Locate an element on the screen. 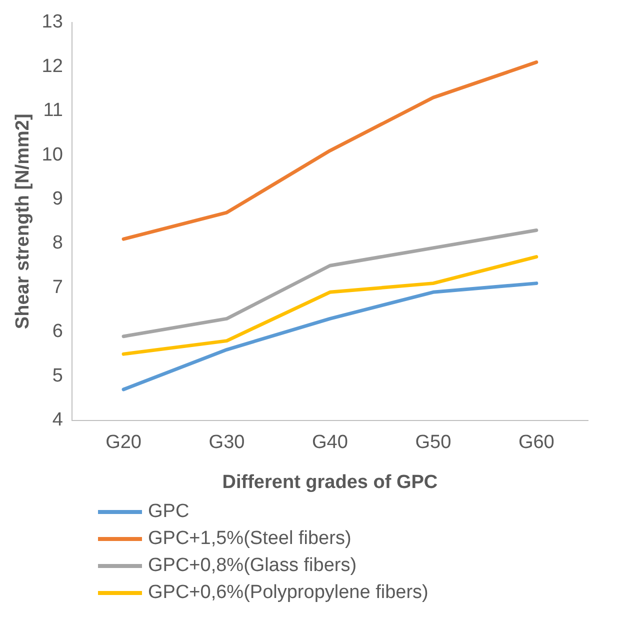 The height and width of the screenshot is (617, 624). x-tick-label: G40 is located at coordinates (330, 443).